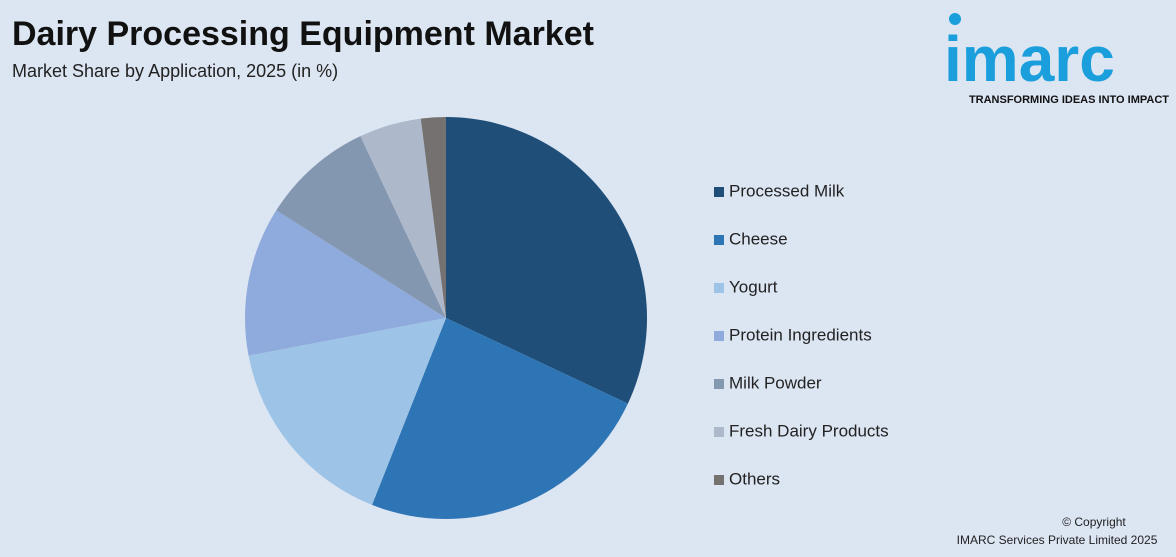 The width and height of the screenshot is (1176, 557). I want to click on company: IMARC Services Private Limited 2025, so click(1057, 540).